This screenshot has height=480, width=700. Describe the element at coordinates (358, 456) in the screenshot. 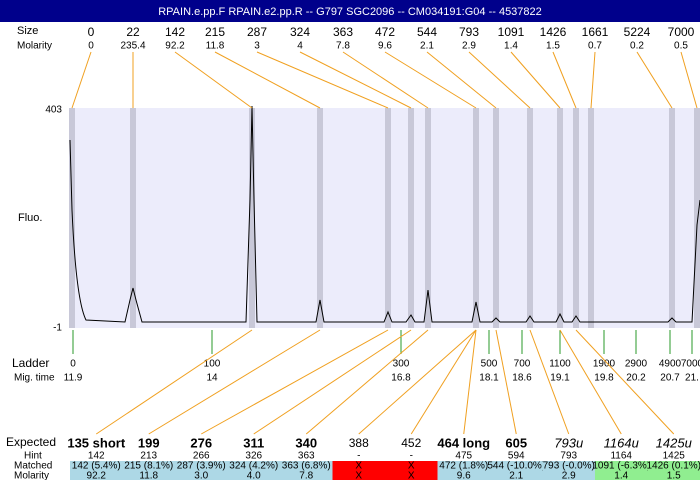

I see `hint: -` at that location.